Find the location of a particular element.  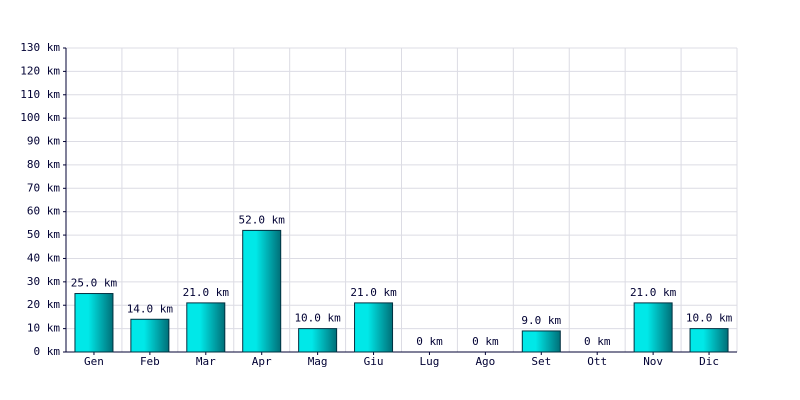

value-label: 9.0 km is located at coordinates (541, 320).